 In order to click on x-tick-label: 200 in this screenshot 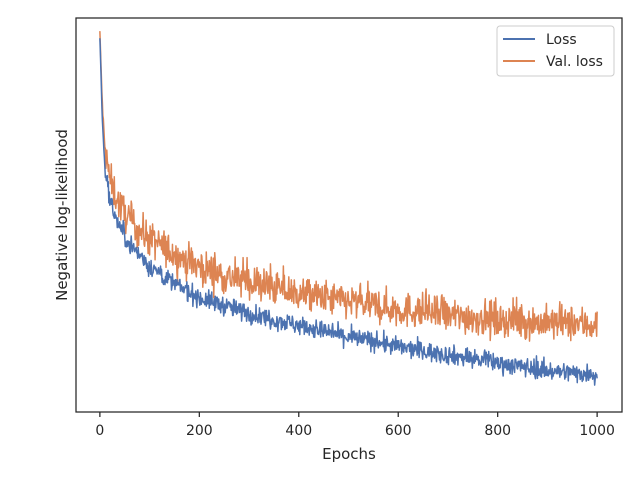, I will do `click(199, 431)`.